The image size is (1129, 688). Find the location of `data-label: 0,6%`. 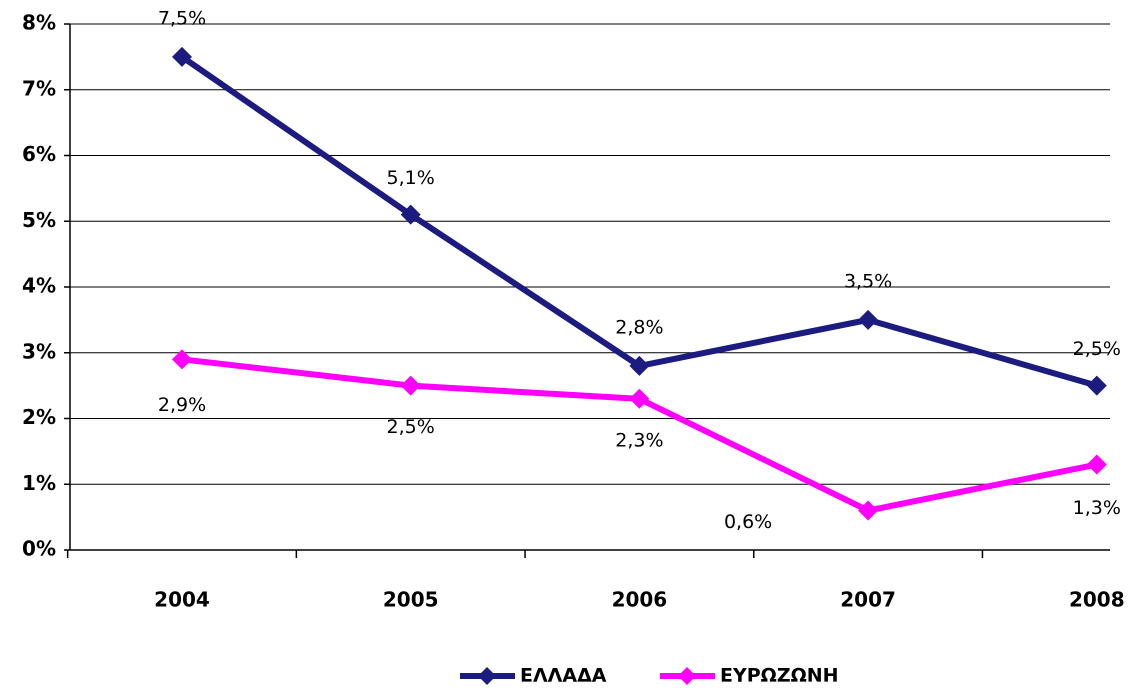

data-label: 0,6% is located at coordinates (748, 522).